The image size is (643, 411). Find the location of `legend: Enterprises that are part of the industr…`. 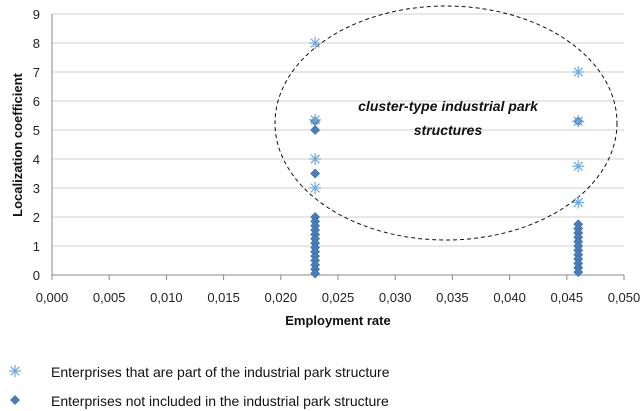

legend: Enterprises that are part of the industr… is located at coordinates (199, 386).